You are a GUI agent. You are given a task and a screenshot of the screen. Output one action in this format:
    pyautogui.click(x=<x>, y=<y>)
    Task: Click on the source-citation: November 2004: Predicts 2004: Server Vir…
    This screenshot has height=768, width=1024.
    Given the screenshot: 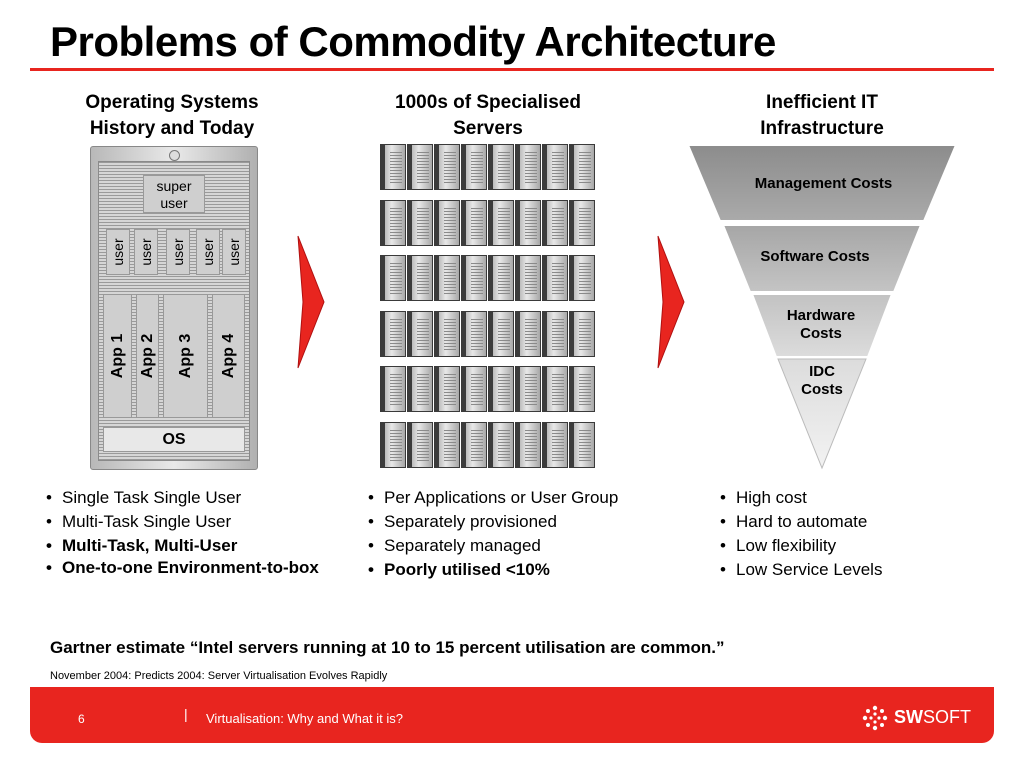 What is the action you would take?
    pyautogui.click(x=219, y=676)
    